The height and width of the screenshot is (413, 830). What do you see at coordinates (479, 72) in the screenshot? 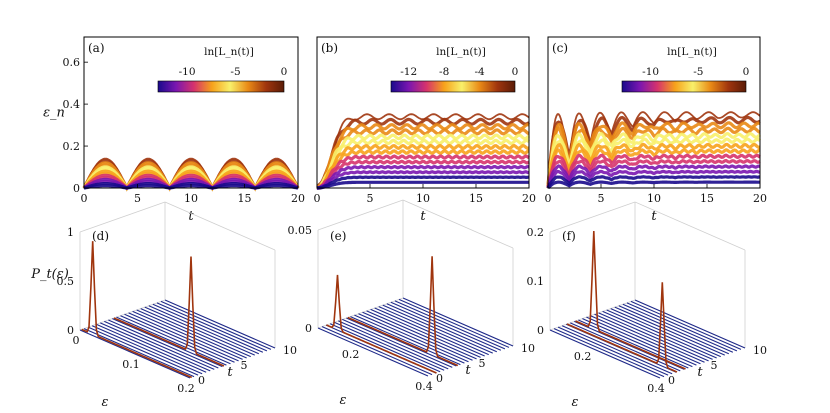
I see `colorbar-tick: -4` at bounding box center [479, 72].